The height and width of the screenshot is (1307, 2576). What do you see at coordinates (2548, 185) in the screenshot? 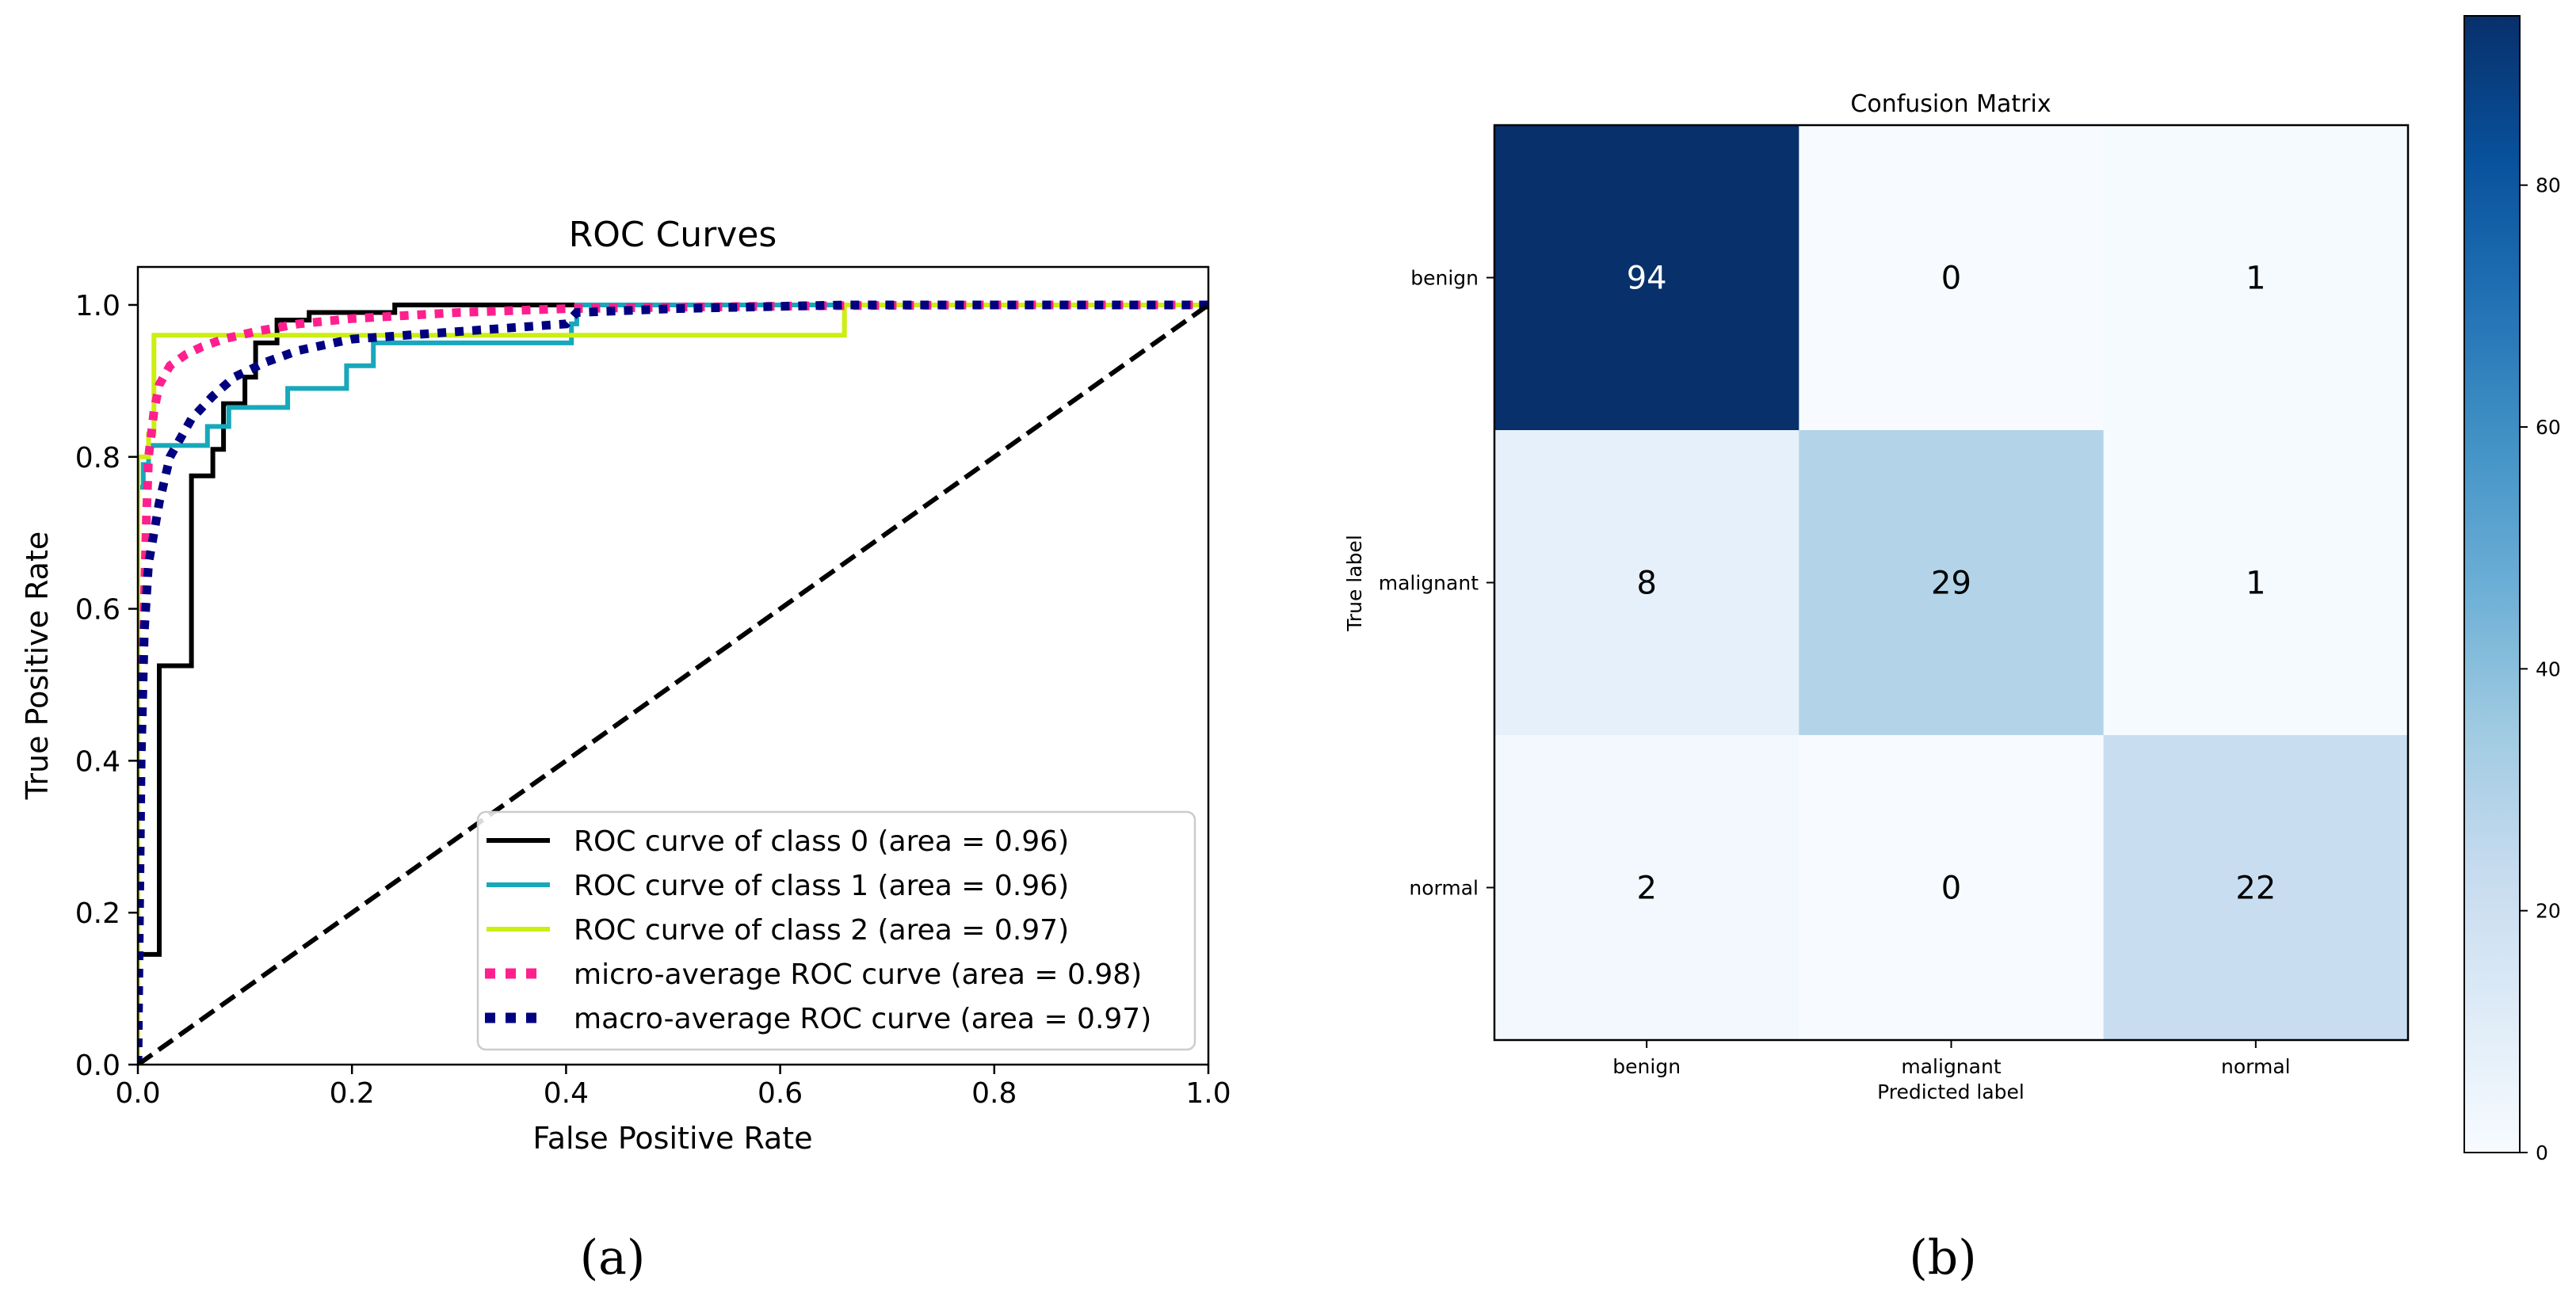
I see `colorbar-tick-label: 80` at bounding box center [2548, 185].